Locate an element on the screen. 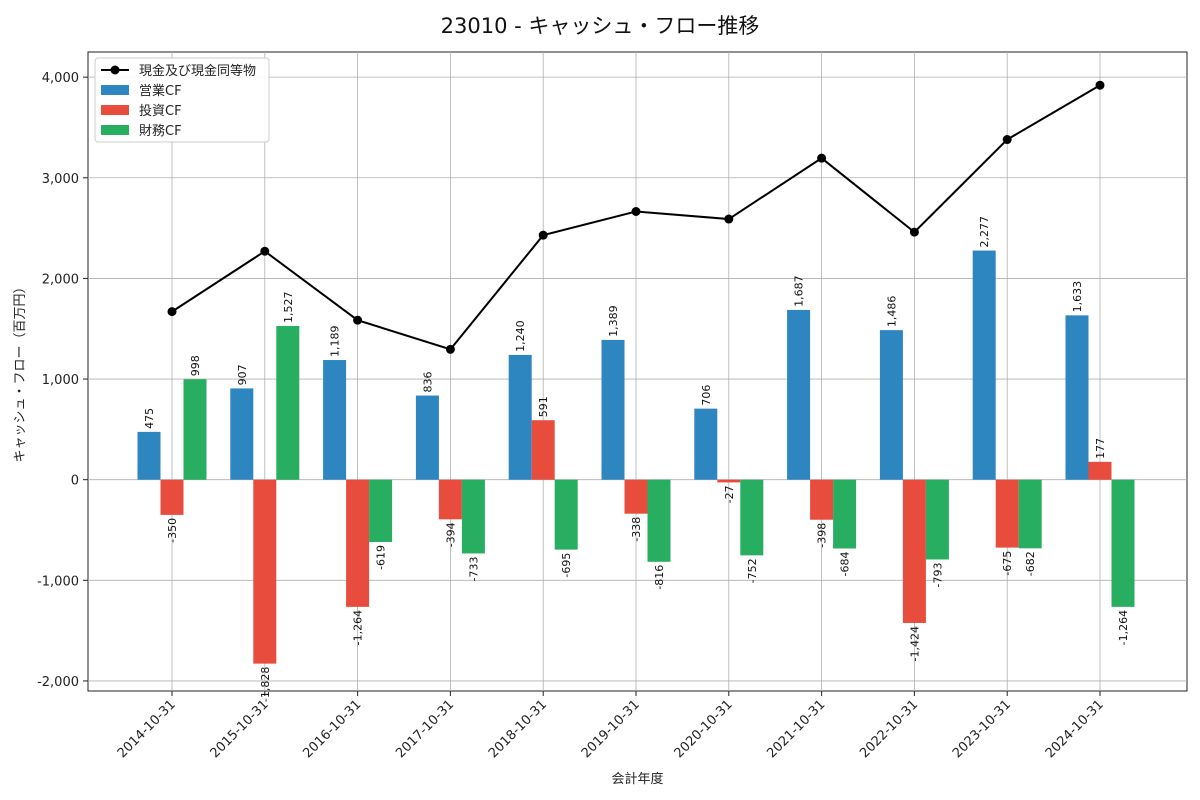 The width and height of the screenshot is (1200, 800). data-label: 706 is located at coordinates (706, 395).